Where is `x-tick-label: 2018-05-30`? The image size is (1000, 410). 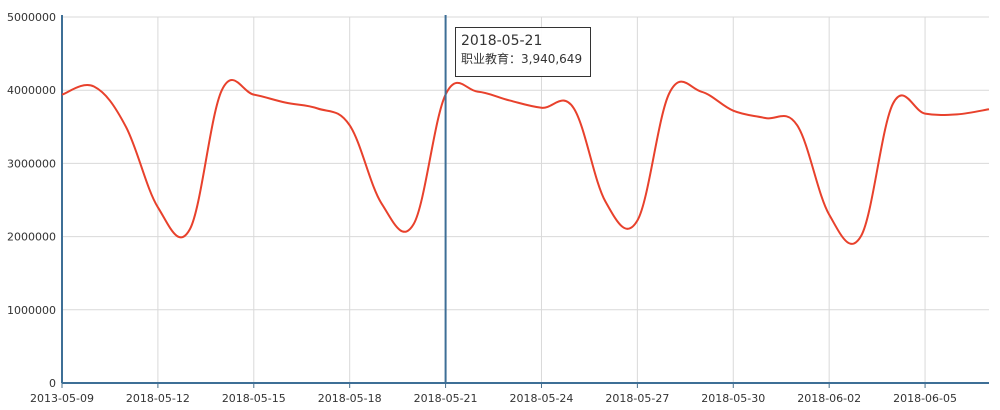
x-tick-label: 2018-05-30 is located at coordinates (733, 398).